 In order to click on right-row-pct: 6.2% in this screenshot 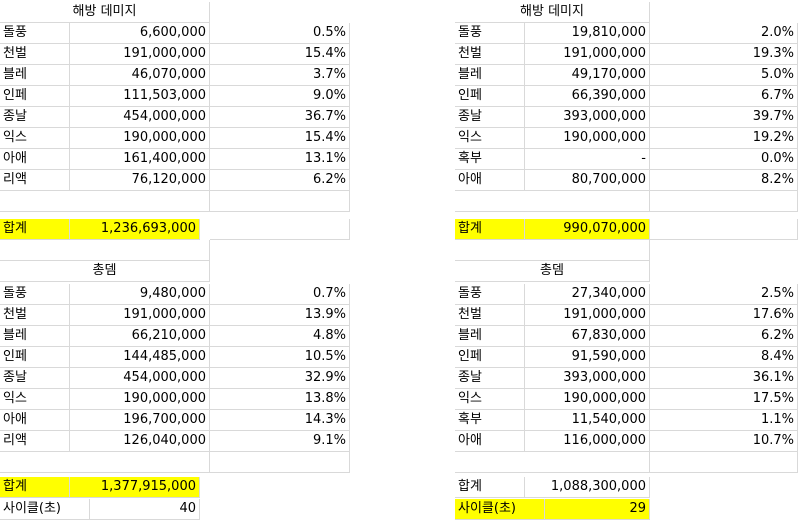, I will do `click(724, 336)`.